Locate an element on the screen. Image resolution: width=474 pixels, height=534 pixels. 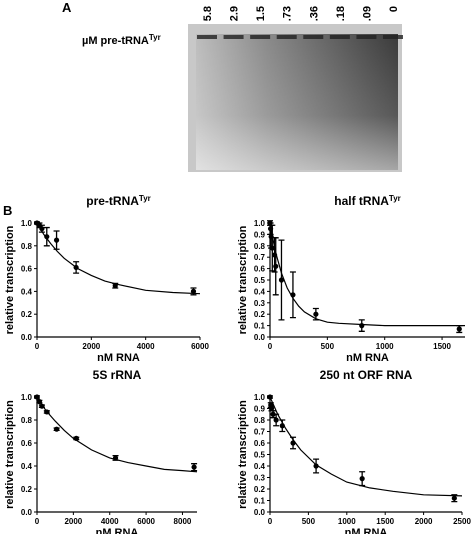
lane-label: .09 is located at coordinates (367, 13).